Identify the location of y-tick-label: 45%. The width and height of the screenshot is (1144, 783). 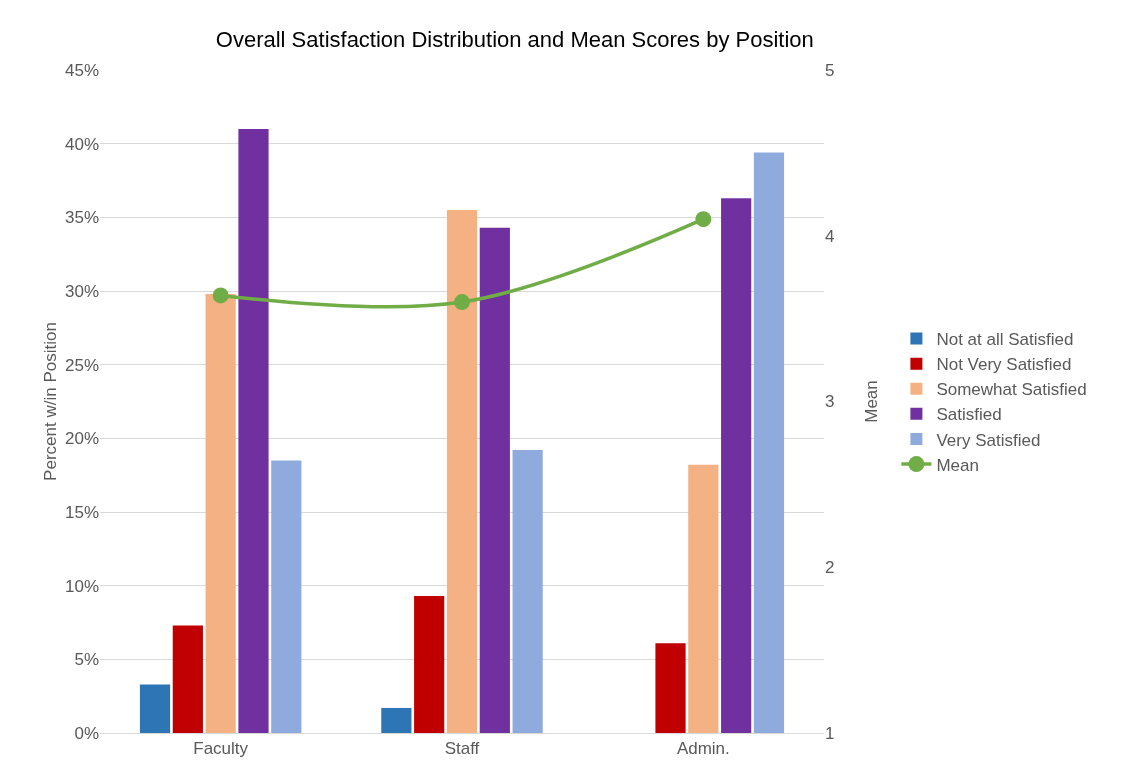
(81, 70).